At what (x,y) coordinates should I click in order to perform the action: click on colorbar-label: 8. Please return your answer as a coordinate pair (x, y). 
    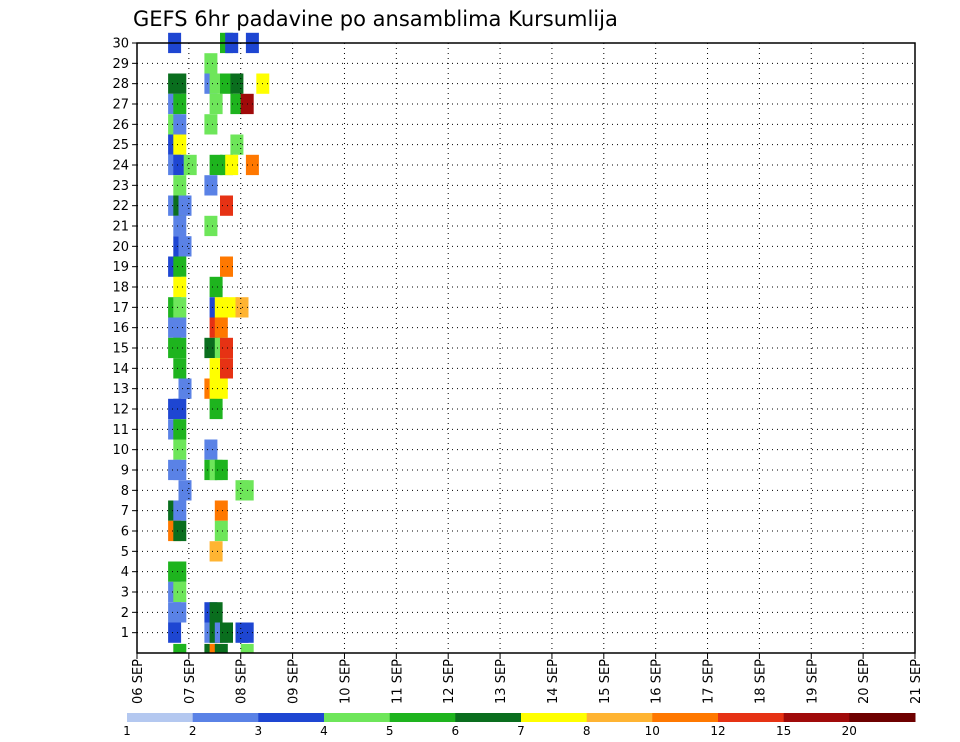
    Looking at the image, I should click on (587, 731).